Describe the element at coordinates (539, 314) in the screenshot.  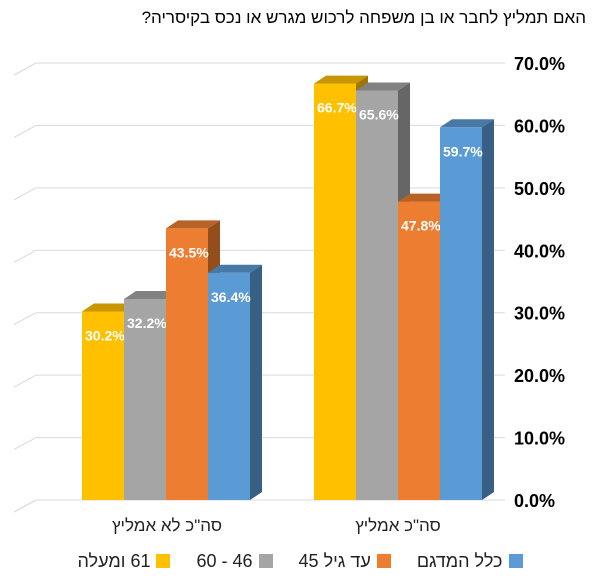
I see `y-tick-label: 30.0%` at that location.